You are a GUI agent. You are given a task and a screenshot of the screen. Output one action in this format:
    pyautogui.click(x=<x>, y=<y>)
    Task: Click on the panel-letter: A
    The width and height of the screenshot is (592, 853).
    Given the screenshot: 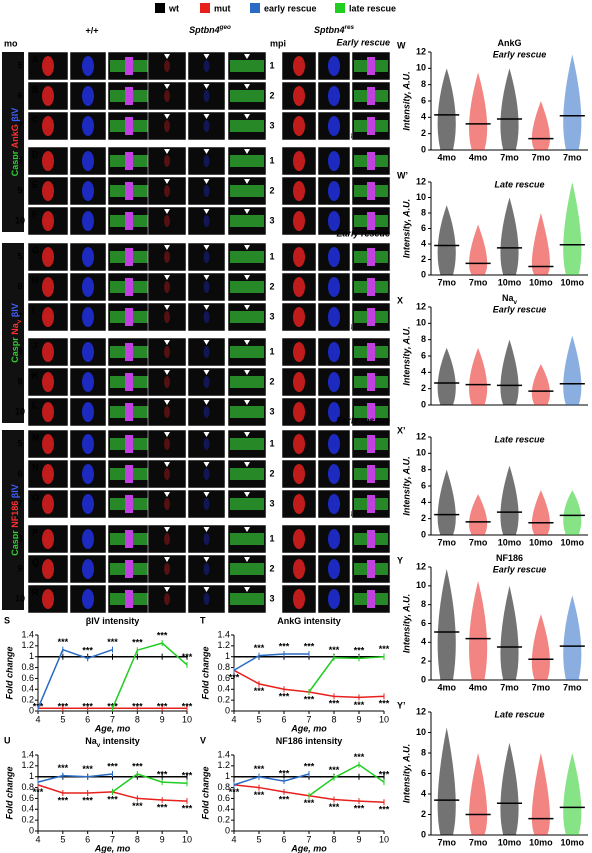 What is the action you would take?
    pyautogui.click(x=35, y=59)
    